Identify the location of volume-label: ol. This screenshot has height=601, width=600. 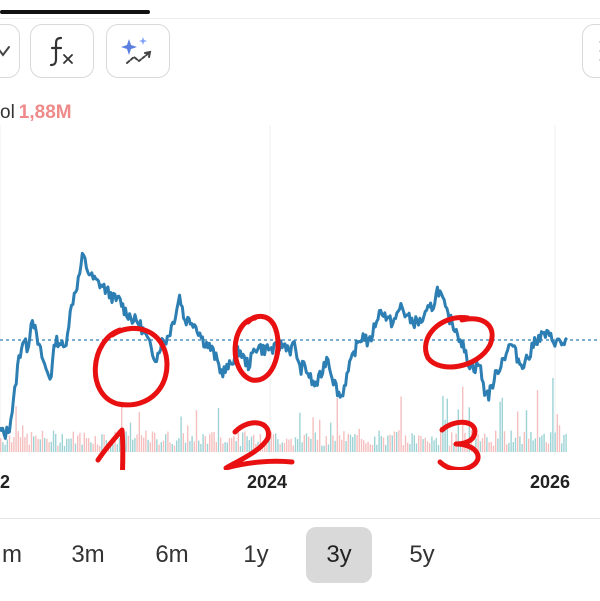
(7, 112).